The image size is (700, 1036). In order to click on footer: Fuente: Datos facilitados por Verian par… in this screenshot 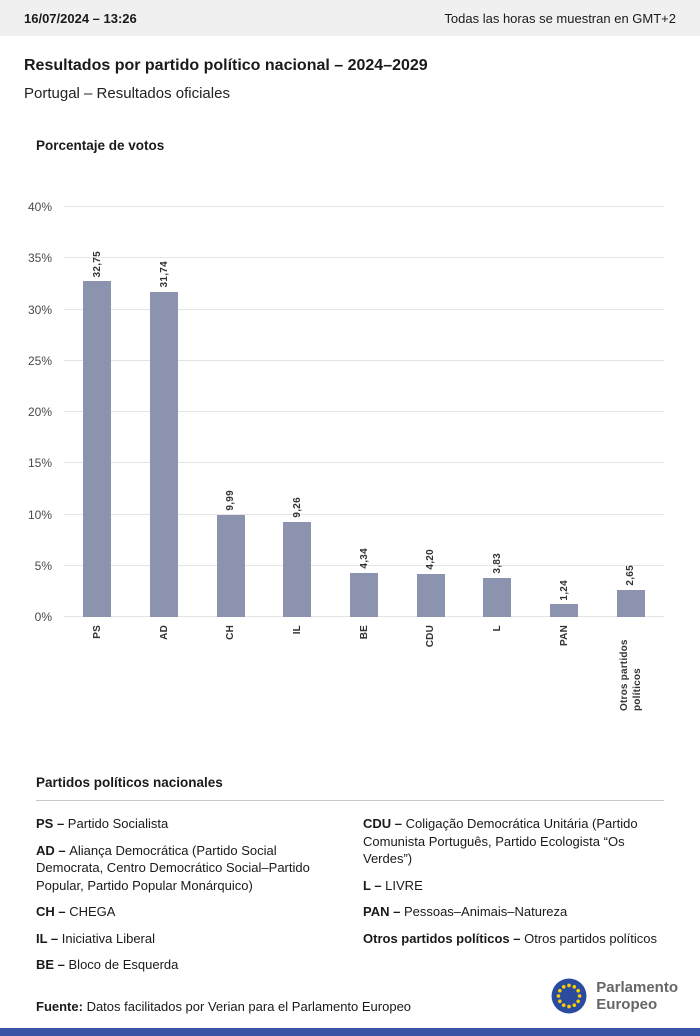, I will do `click(357, 996)`.